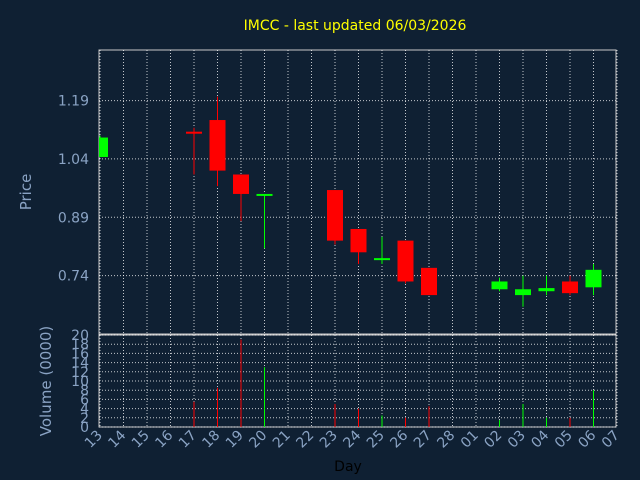  What do you see at coordinates (84, 400) in the screenshot?
I see `volume-tick-label: 6` at bounding box center [84, 400].